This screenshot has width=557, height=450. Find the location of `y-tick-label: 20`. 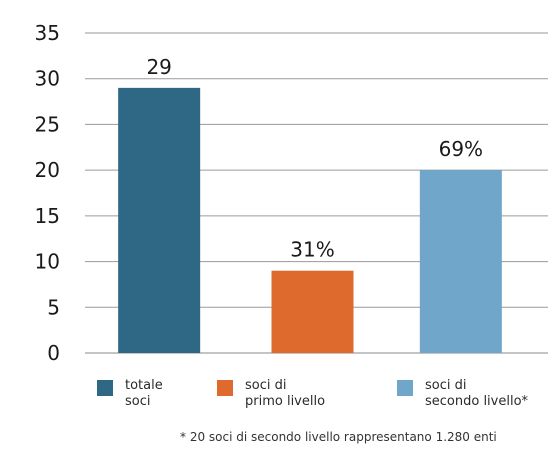

y-tick-label: 20 is located at coordinates (47, 170).